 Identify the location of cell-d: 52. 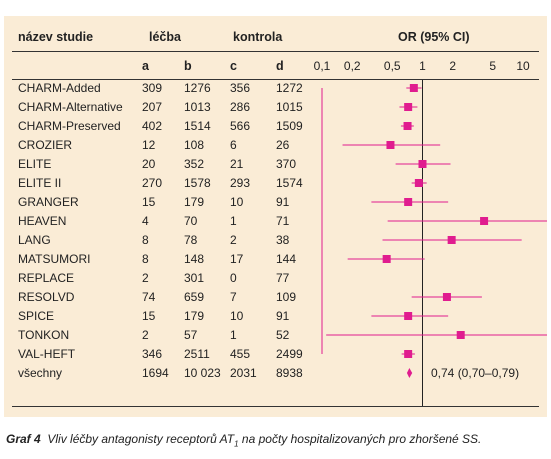
(283, 335).